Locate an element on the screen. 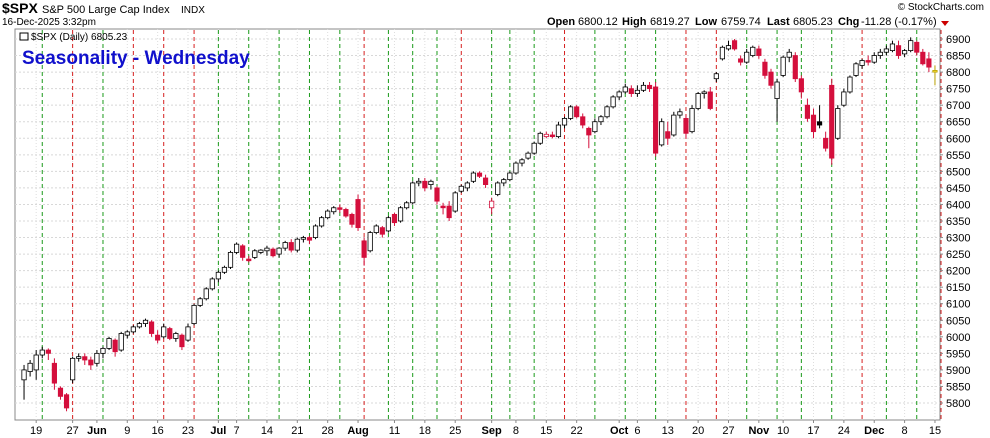 The height and width of the screenshot is (438, 990). y-tick-label: 6550 is located at coordinates (958, 156).